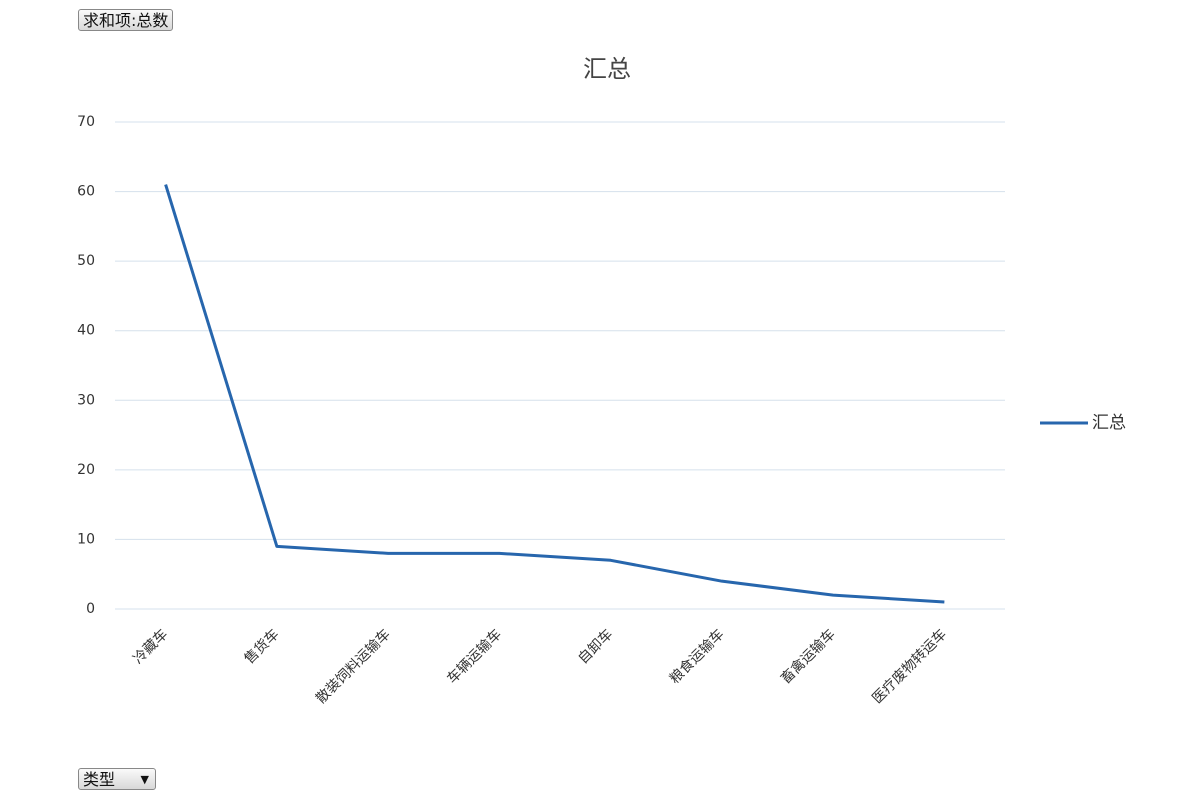  What do you see at coordinates (697, 657) in the screenshot?
I see `x-tick-label: 粮食运输车` at bounding box center [697, 657].